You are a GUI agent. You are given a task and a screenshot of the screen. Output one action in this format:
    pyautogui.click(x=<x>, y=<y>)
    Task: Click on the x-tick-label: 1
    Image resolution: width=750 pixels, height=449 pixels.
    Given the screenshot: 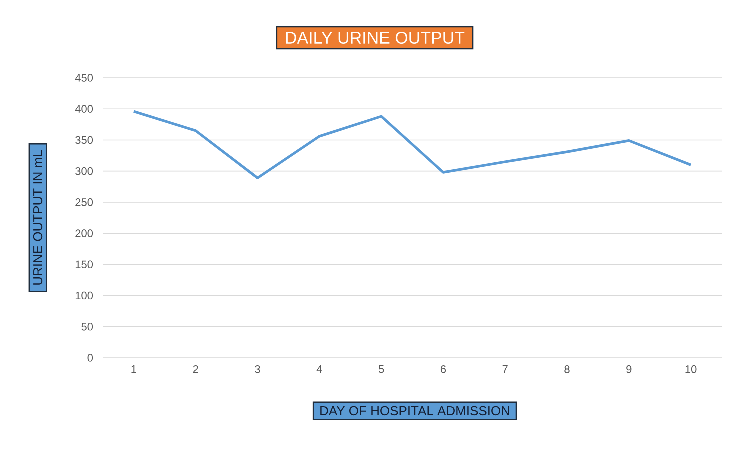 What is the action you would take?
    pyautogui.click(x=134, y=370)
    